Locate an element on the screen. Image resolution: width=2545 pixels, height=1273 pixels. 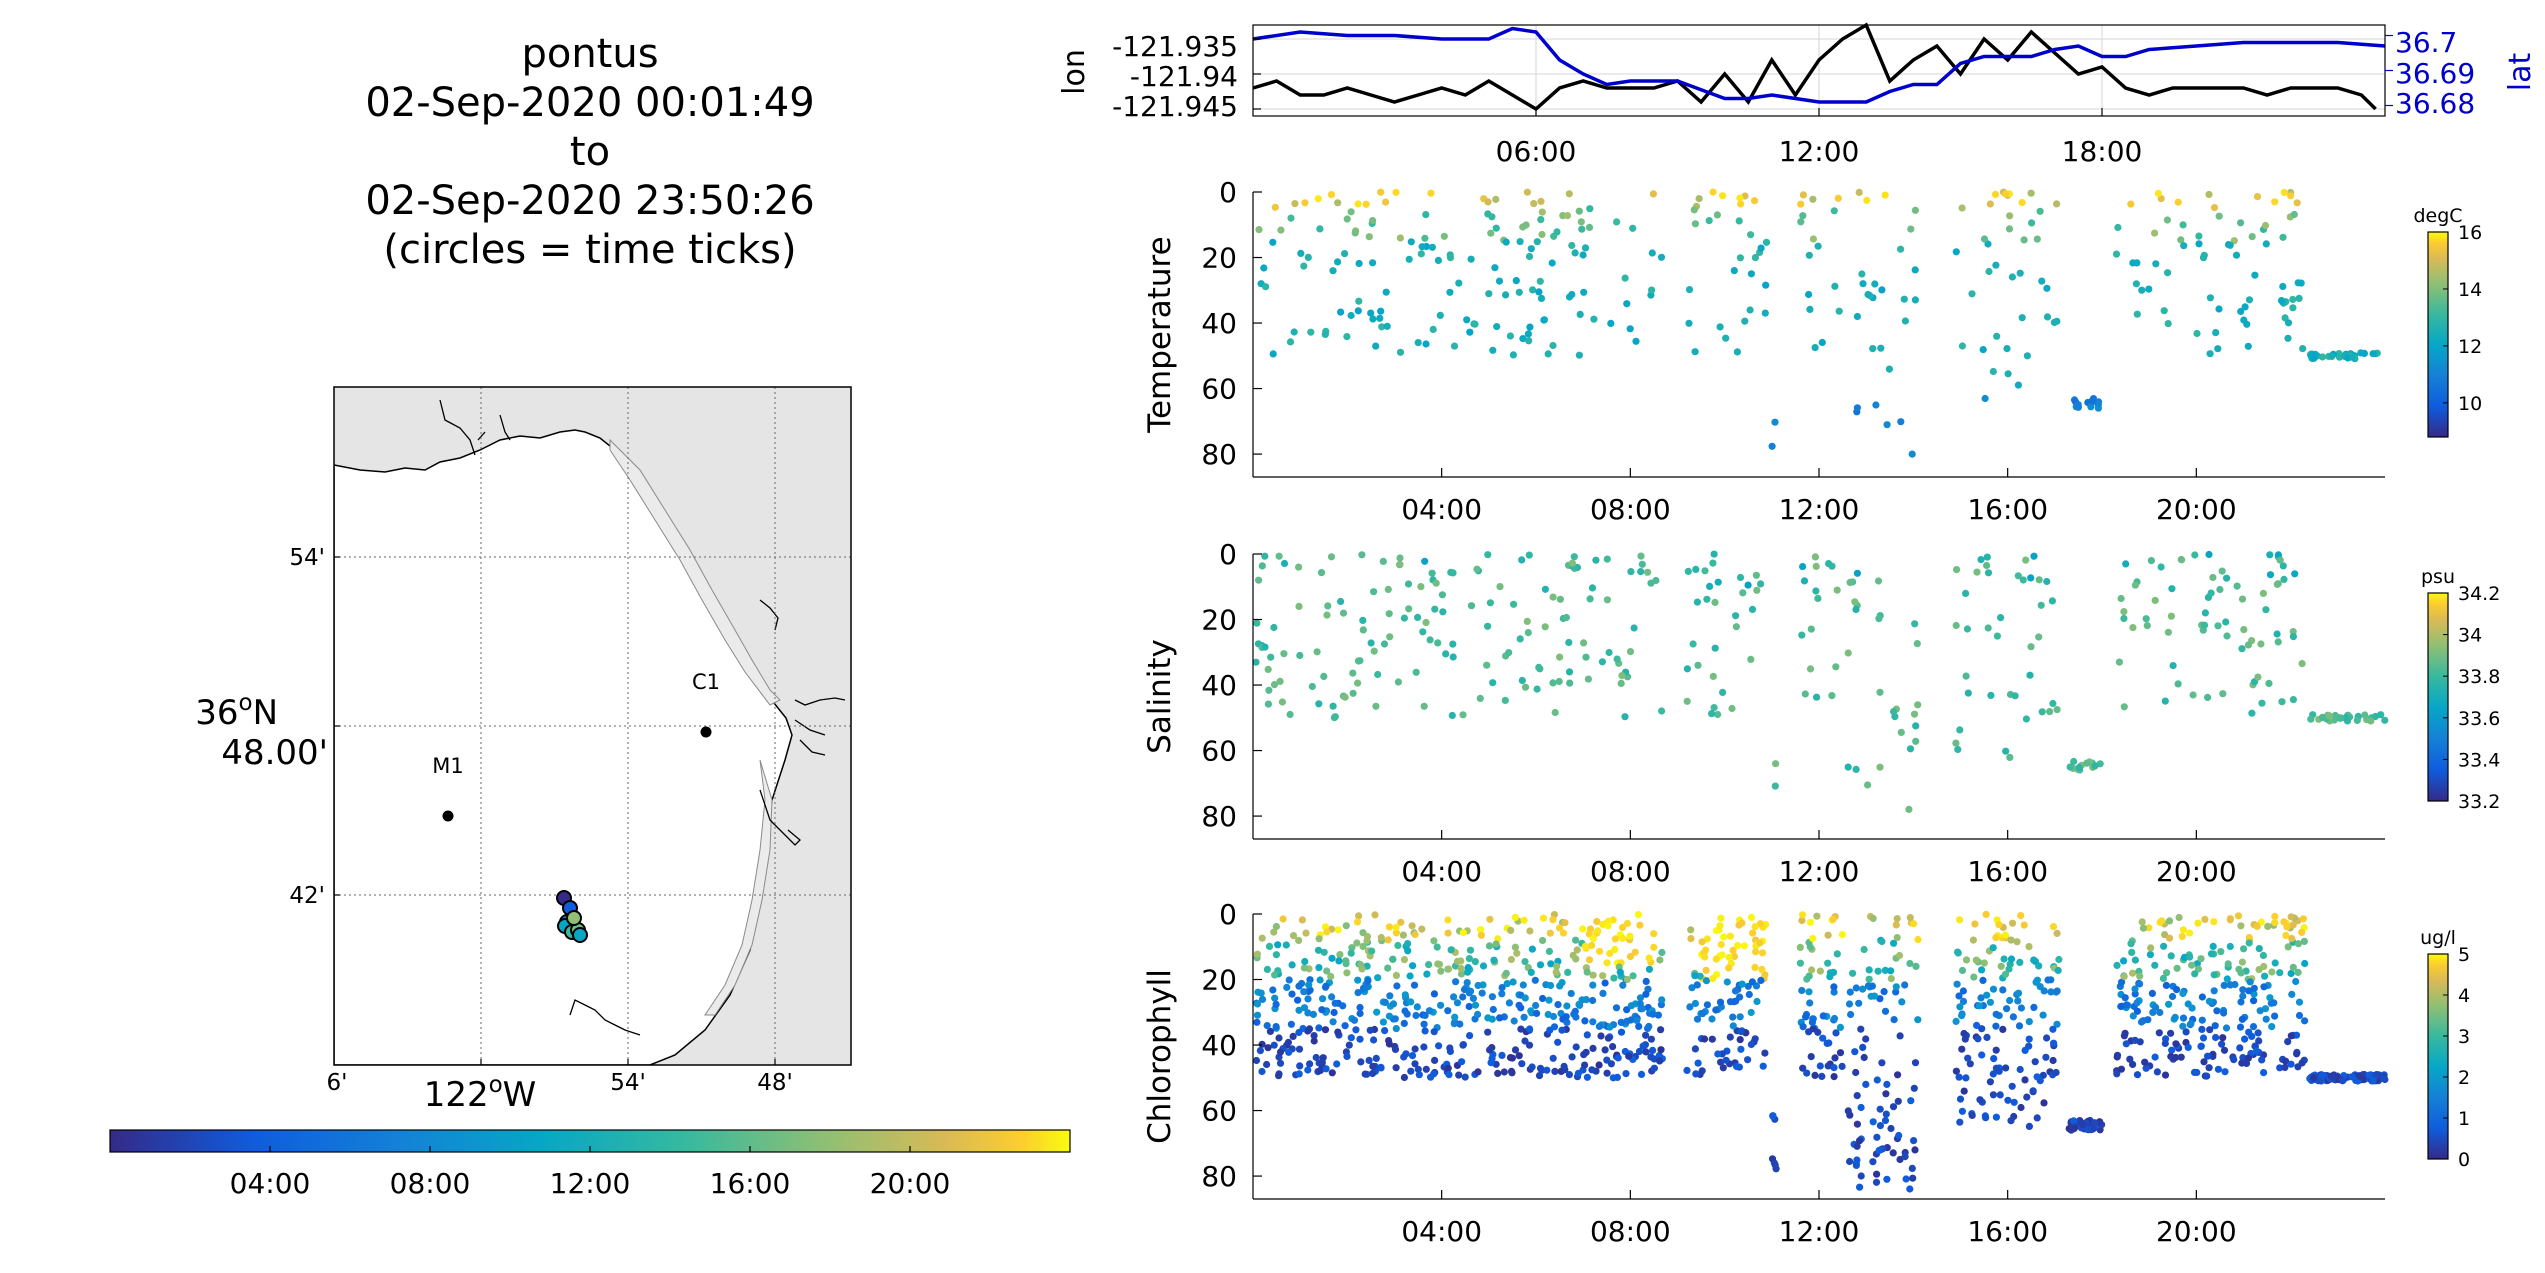
time-colorbar-tick-1200: 12:00 is located at coordinates (590, 1183).